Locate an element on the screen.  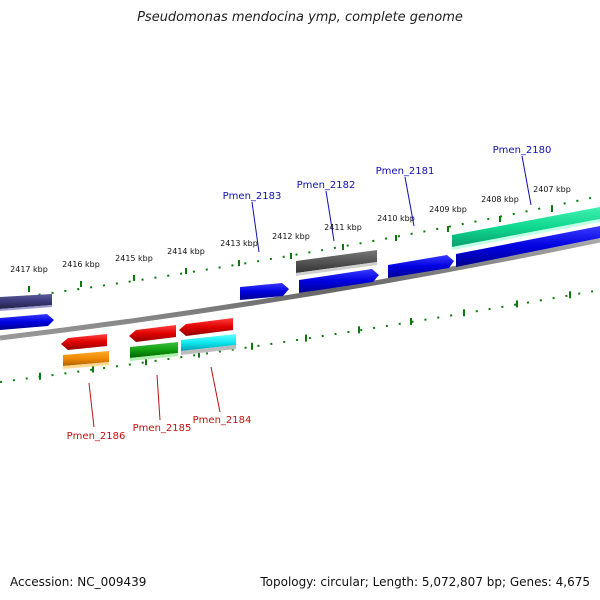
gene-label-pmen-2182: Pmen_2182 is located at coordinates (326, 185).